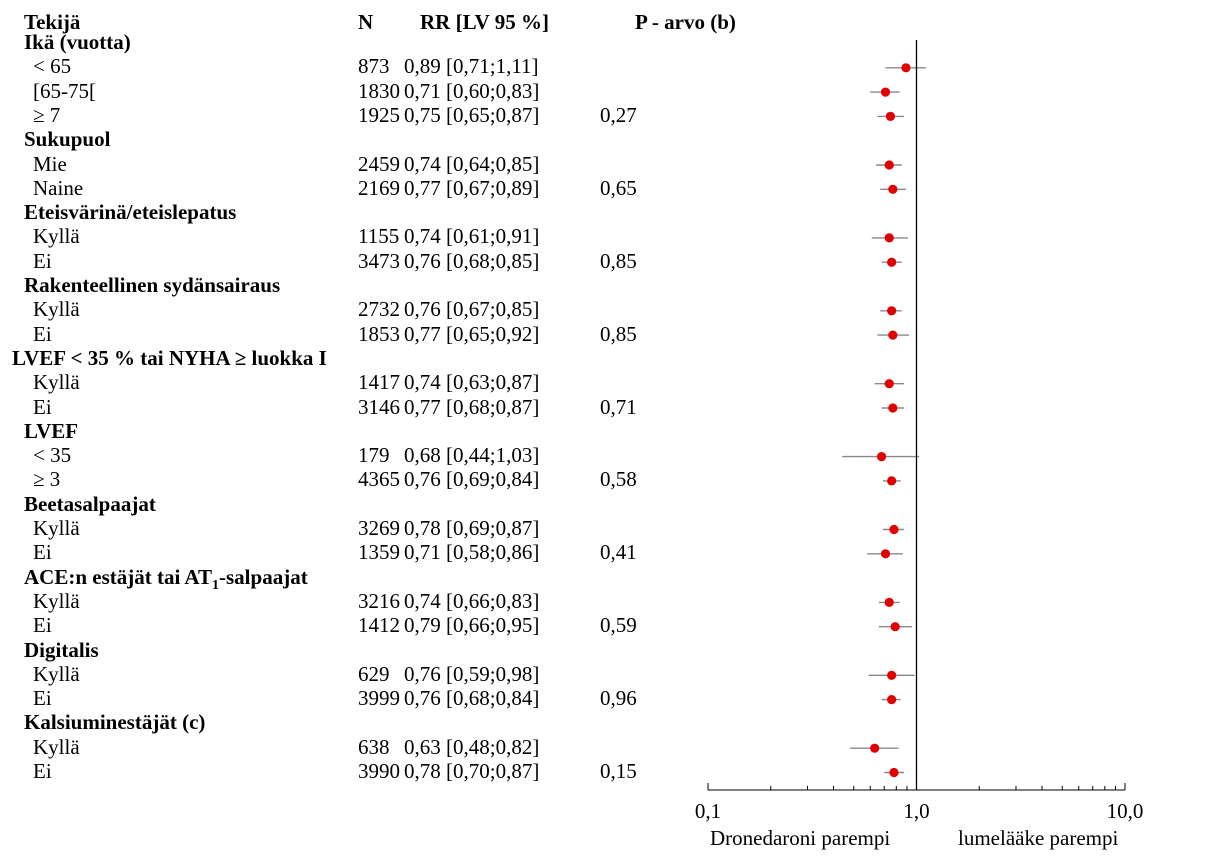  What do you see at coordinates (379, 552) in the screenshot?
I see `row-n: 1359` at bounding box center [379, 552].